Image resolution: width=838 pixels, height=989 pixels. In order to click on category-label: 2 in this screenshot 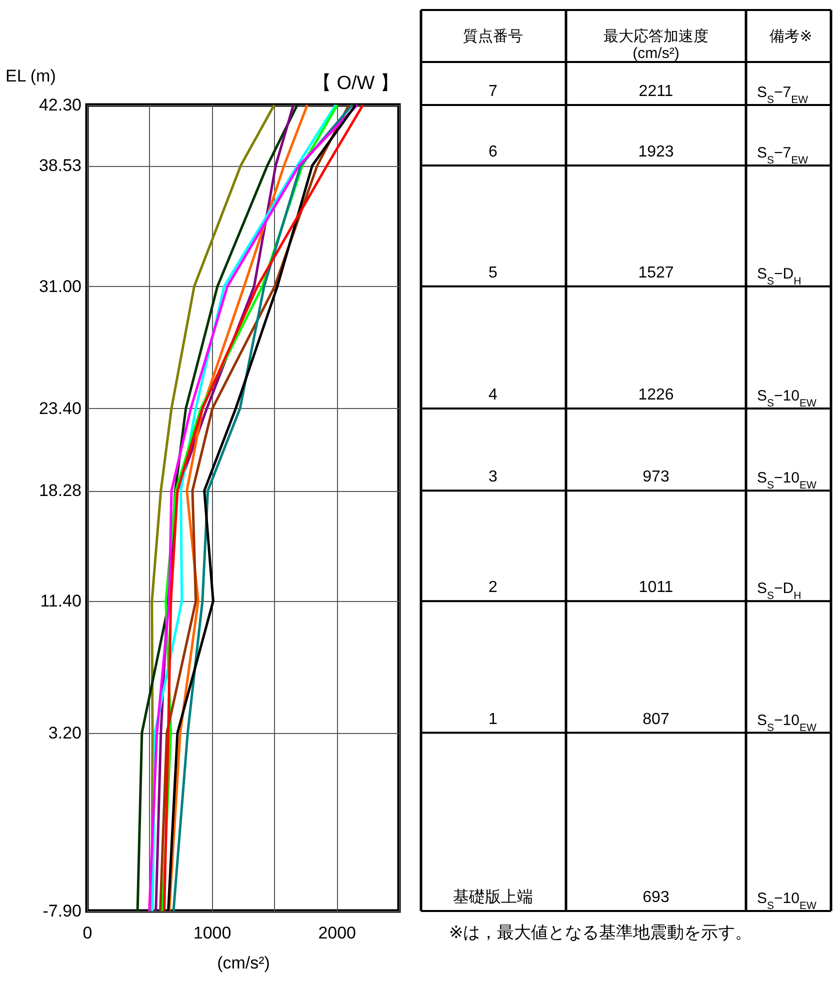, I will do `click(493, 587)`.